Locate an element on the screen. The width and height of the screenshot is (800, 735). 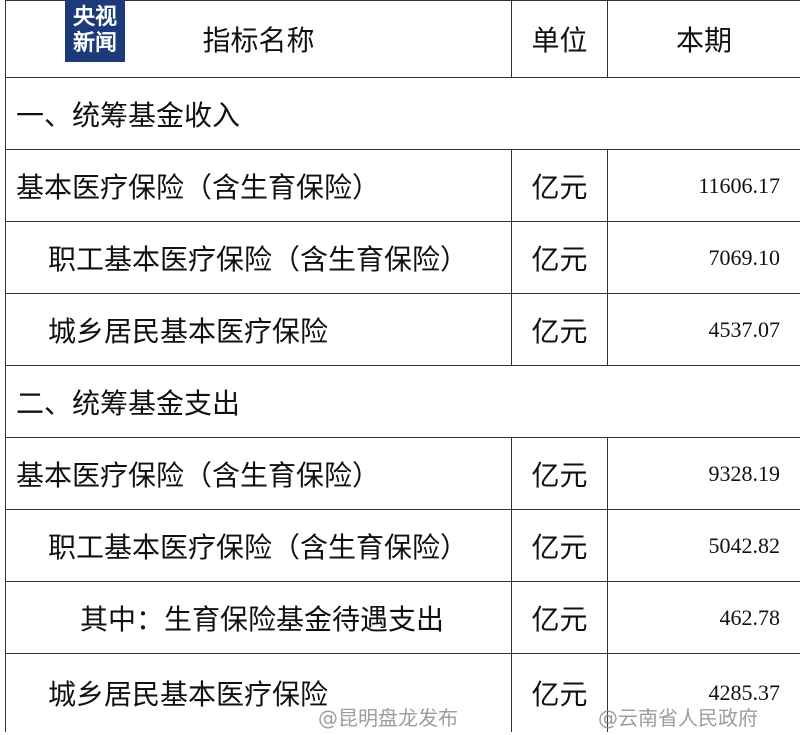
logo-text: 新闻 is located at coordinates (94, 43).